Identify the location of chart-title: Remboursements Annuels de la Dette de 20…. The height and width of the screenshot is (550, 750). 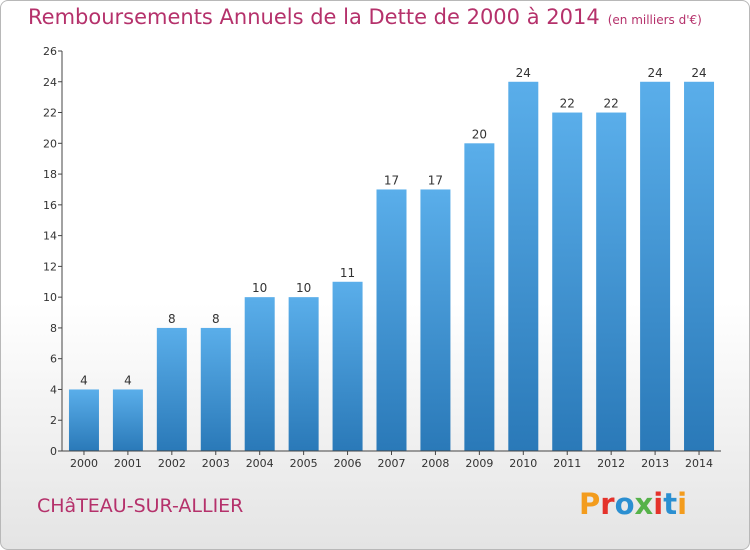
(365, 17).